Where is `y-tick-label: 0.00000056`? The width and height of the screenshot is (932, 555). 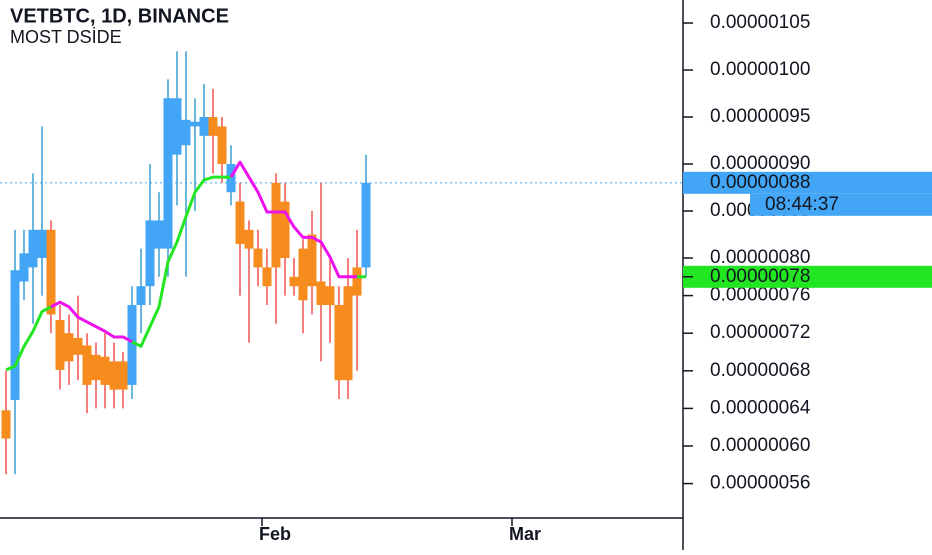
y-tick-label: 0.00000056 is located at coordinates (760, 483).